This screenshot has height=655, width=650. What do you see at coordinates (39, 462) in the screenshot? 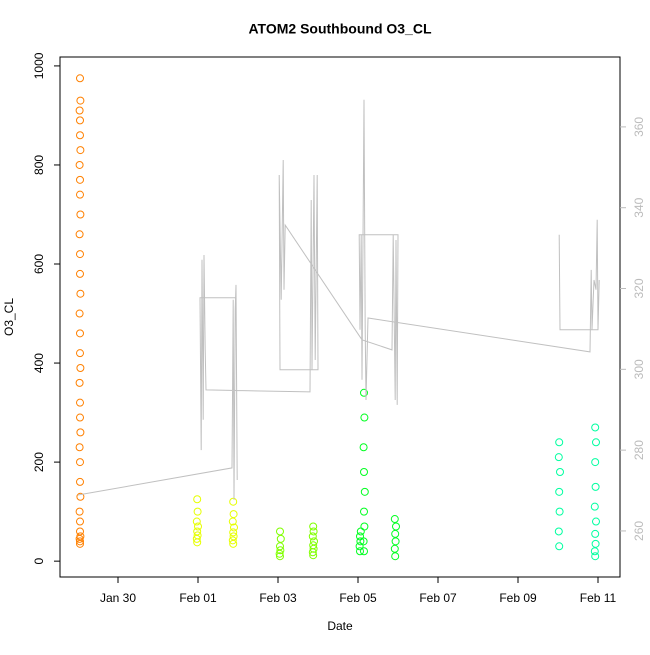
I see `y-tick-label: 200` at bounding box center [39, 462].